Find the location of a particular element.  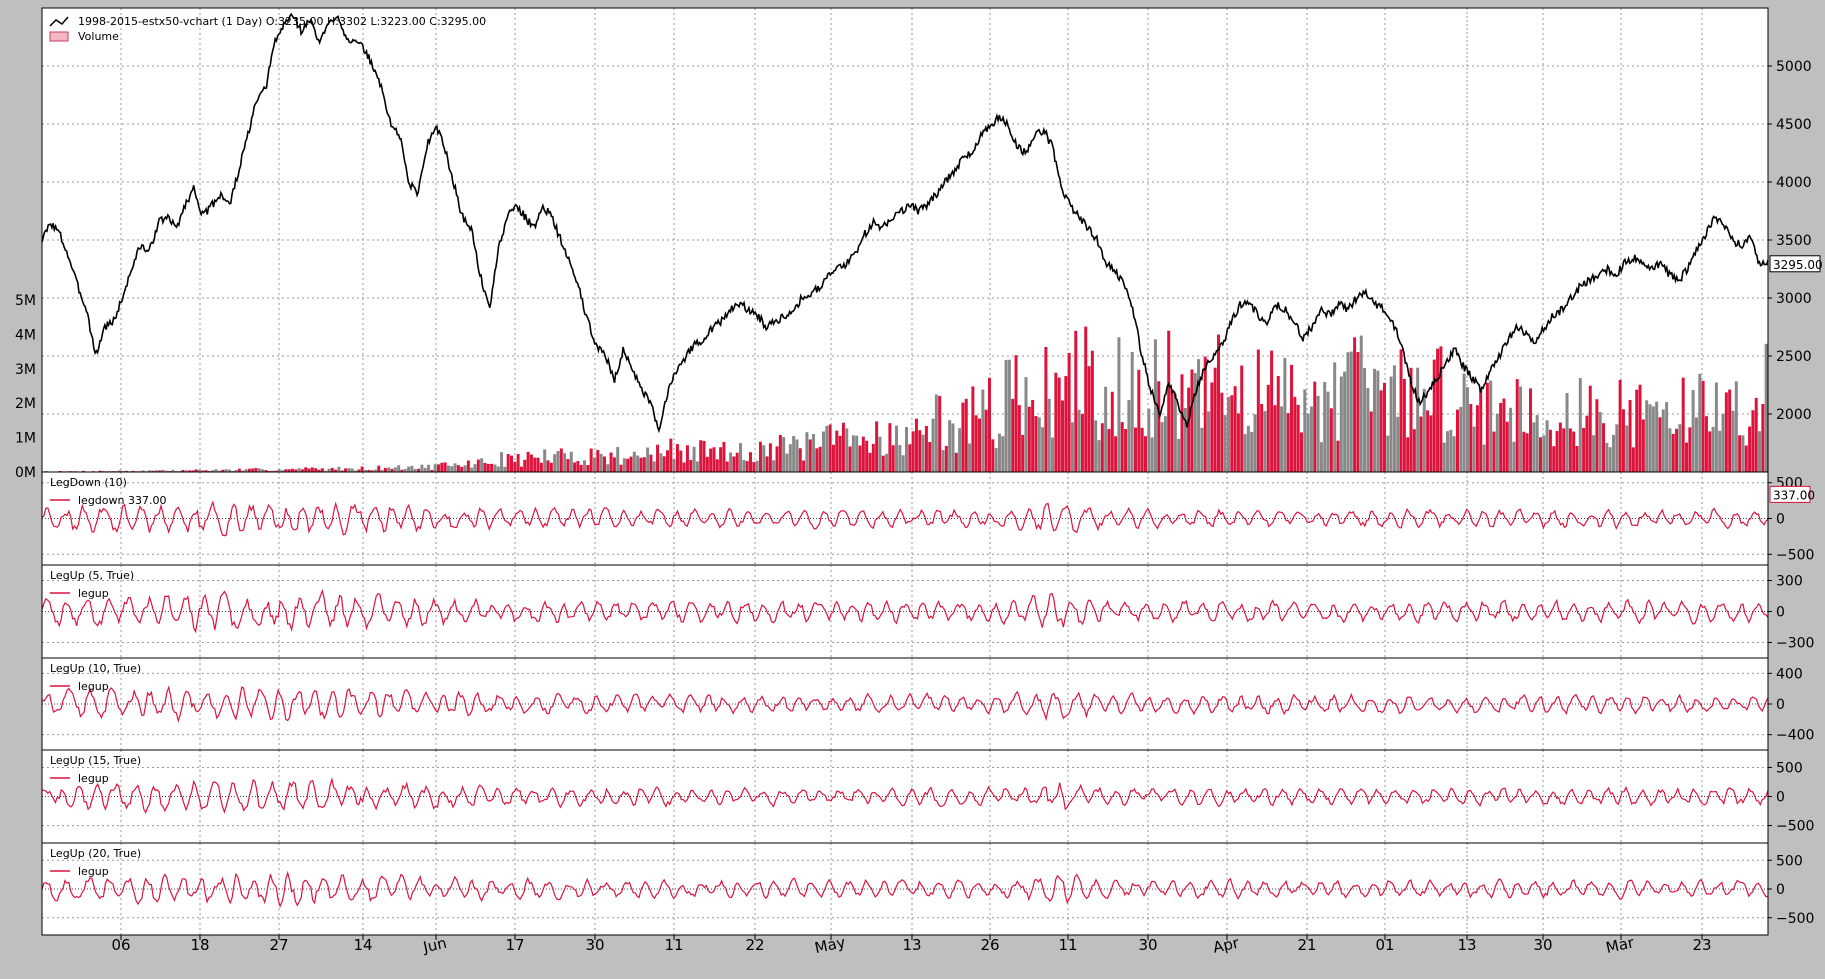

right-tick-label: 0 is located at coordinates (1780, 705).